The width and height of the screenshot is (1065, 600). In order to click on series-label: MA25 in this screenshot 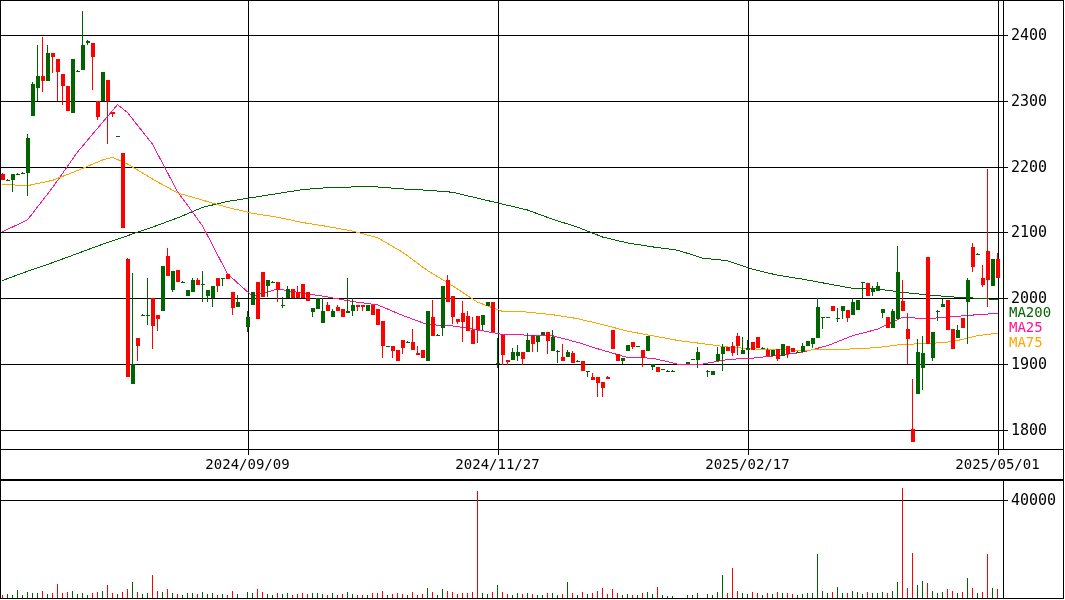, I will do `click(1026, 327)`.